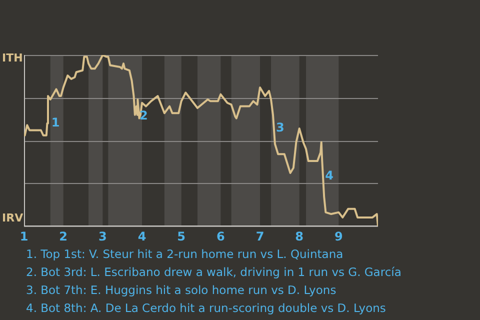 This screenshot has width=480, height=320. I want to click on x-tick-label: 9, so click(338, 236).